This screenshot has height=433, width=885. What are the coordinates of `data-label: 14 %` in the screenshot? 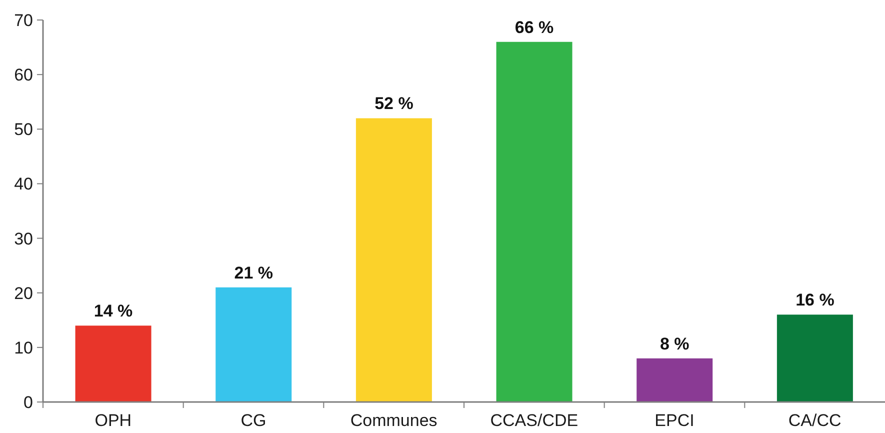 It's located at (113, 311).